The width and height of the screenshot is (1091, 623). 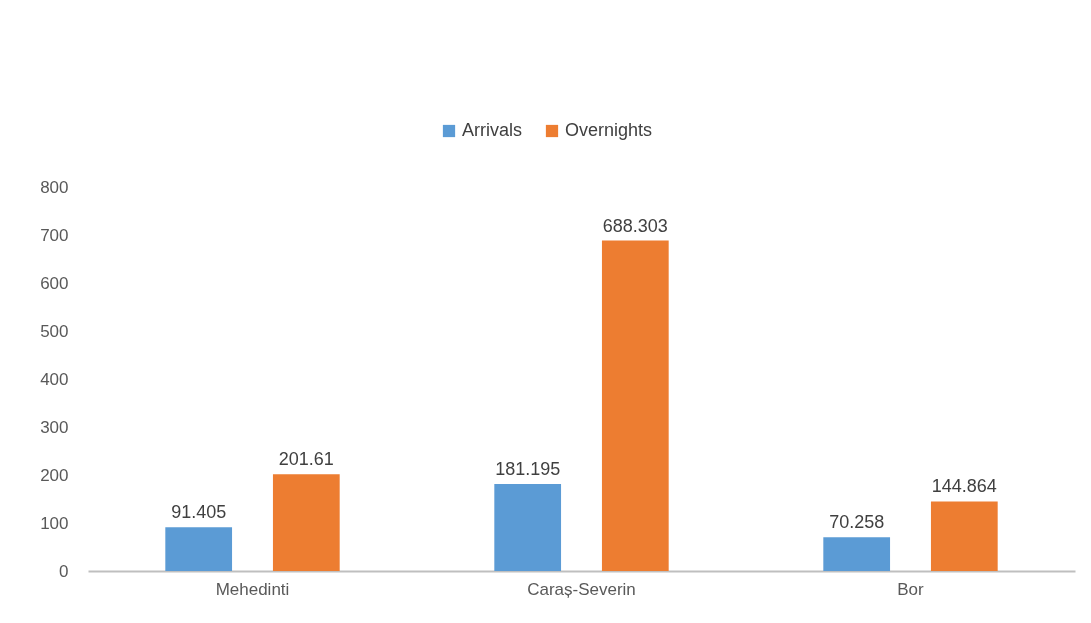 I want to click on x-tick-label: Mehedinti, so click(x=252, y=589).